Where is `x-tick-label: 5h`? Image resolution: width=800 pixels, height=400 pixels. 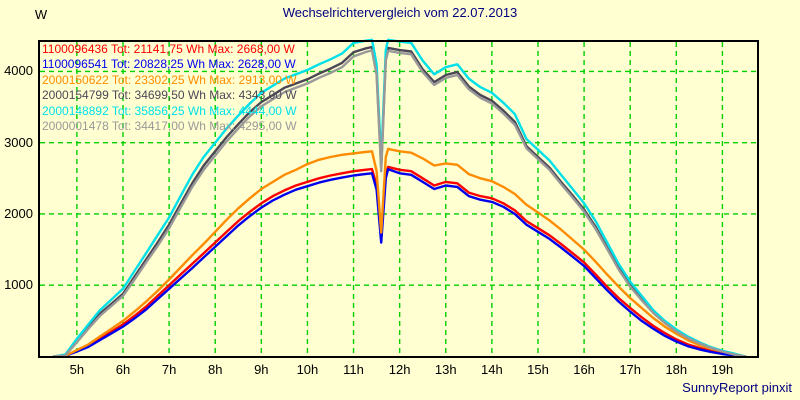
x-tick-label: 5h is located at coordinates (77, 369).